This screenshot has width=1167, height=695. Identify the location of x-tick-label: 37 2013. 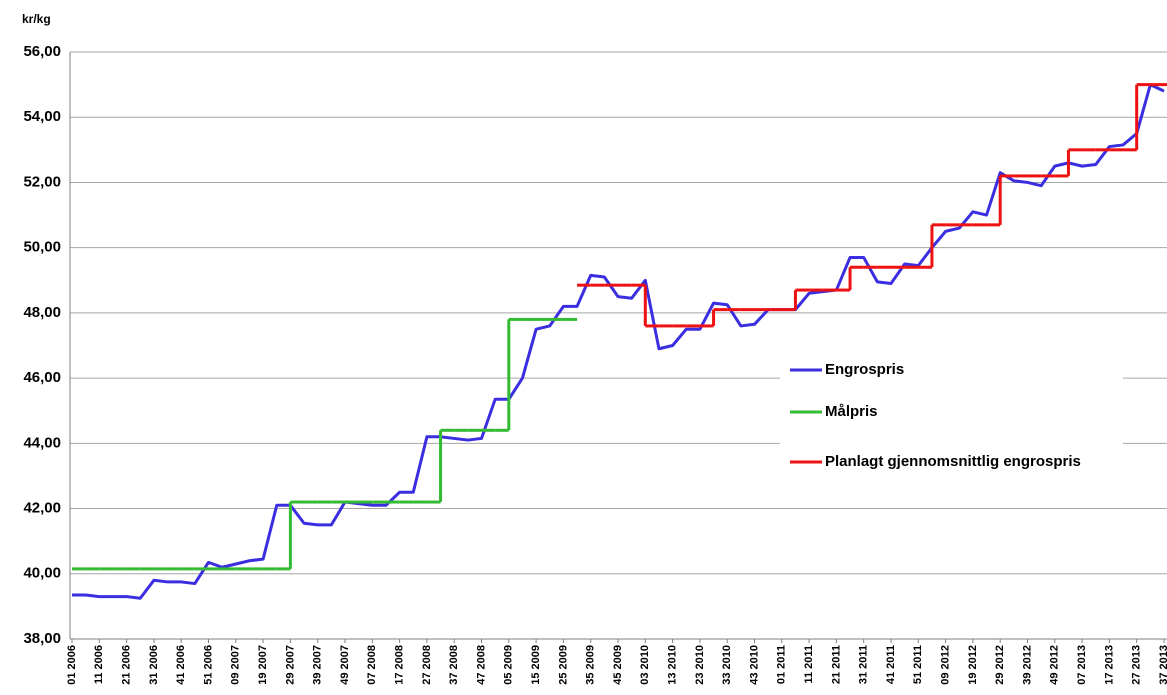
(1162, 665).